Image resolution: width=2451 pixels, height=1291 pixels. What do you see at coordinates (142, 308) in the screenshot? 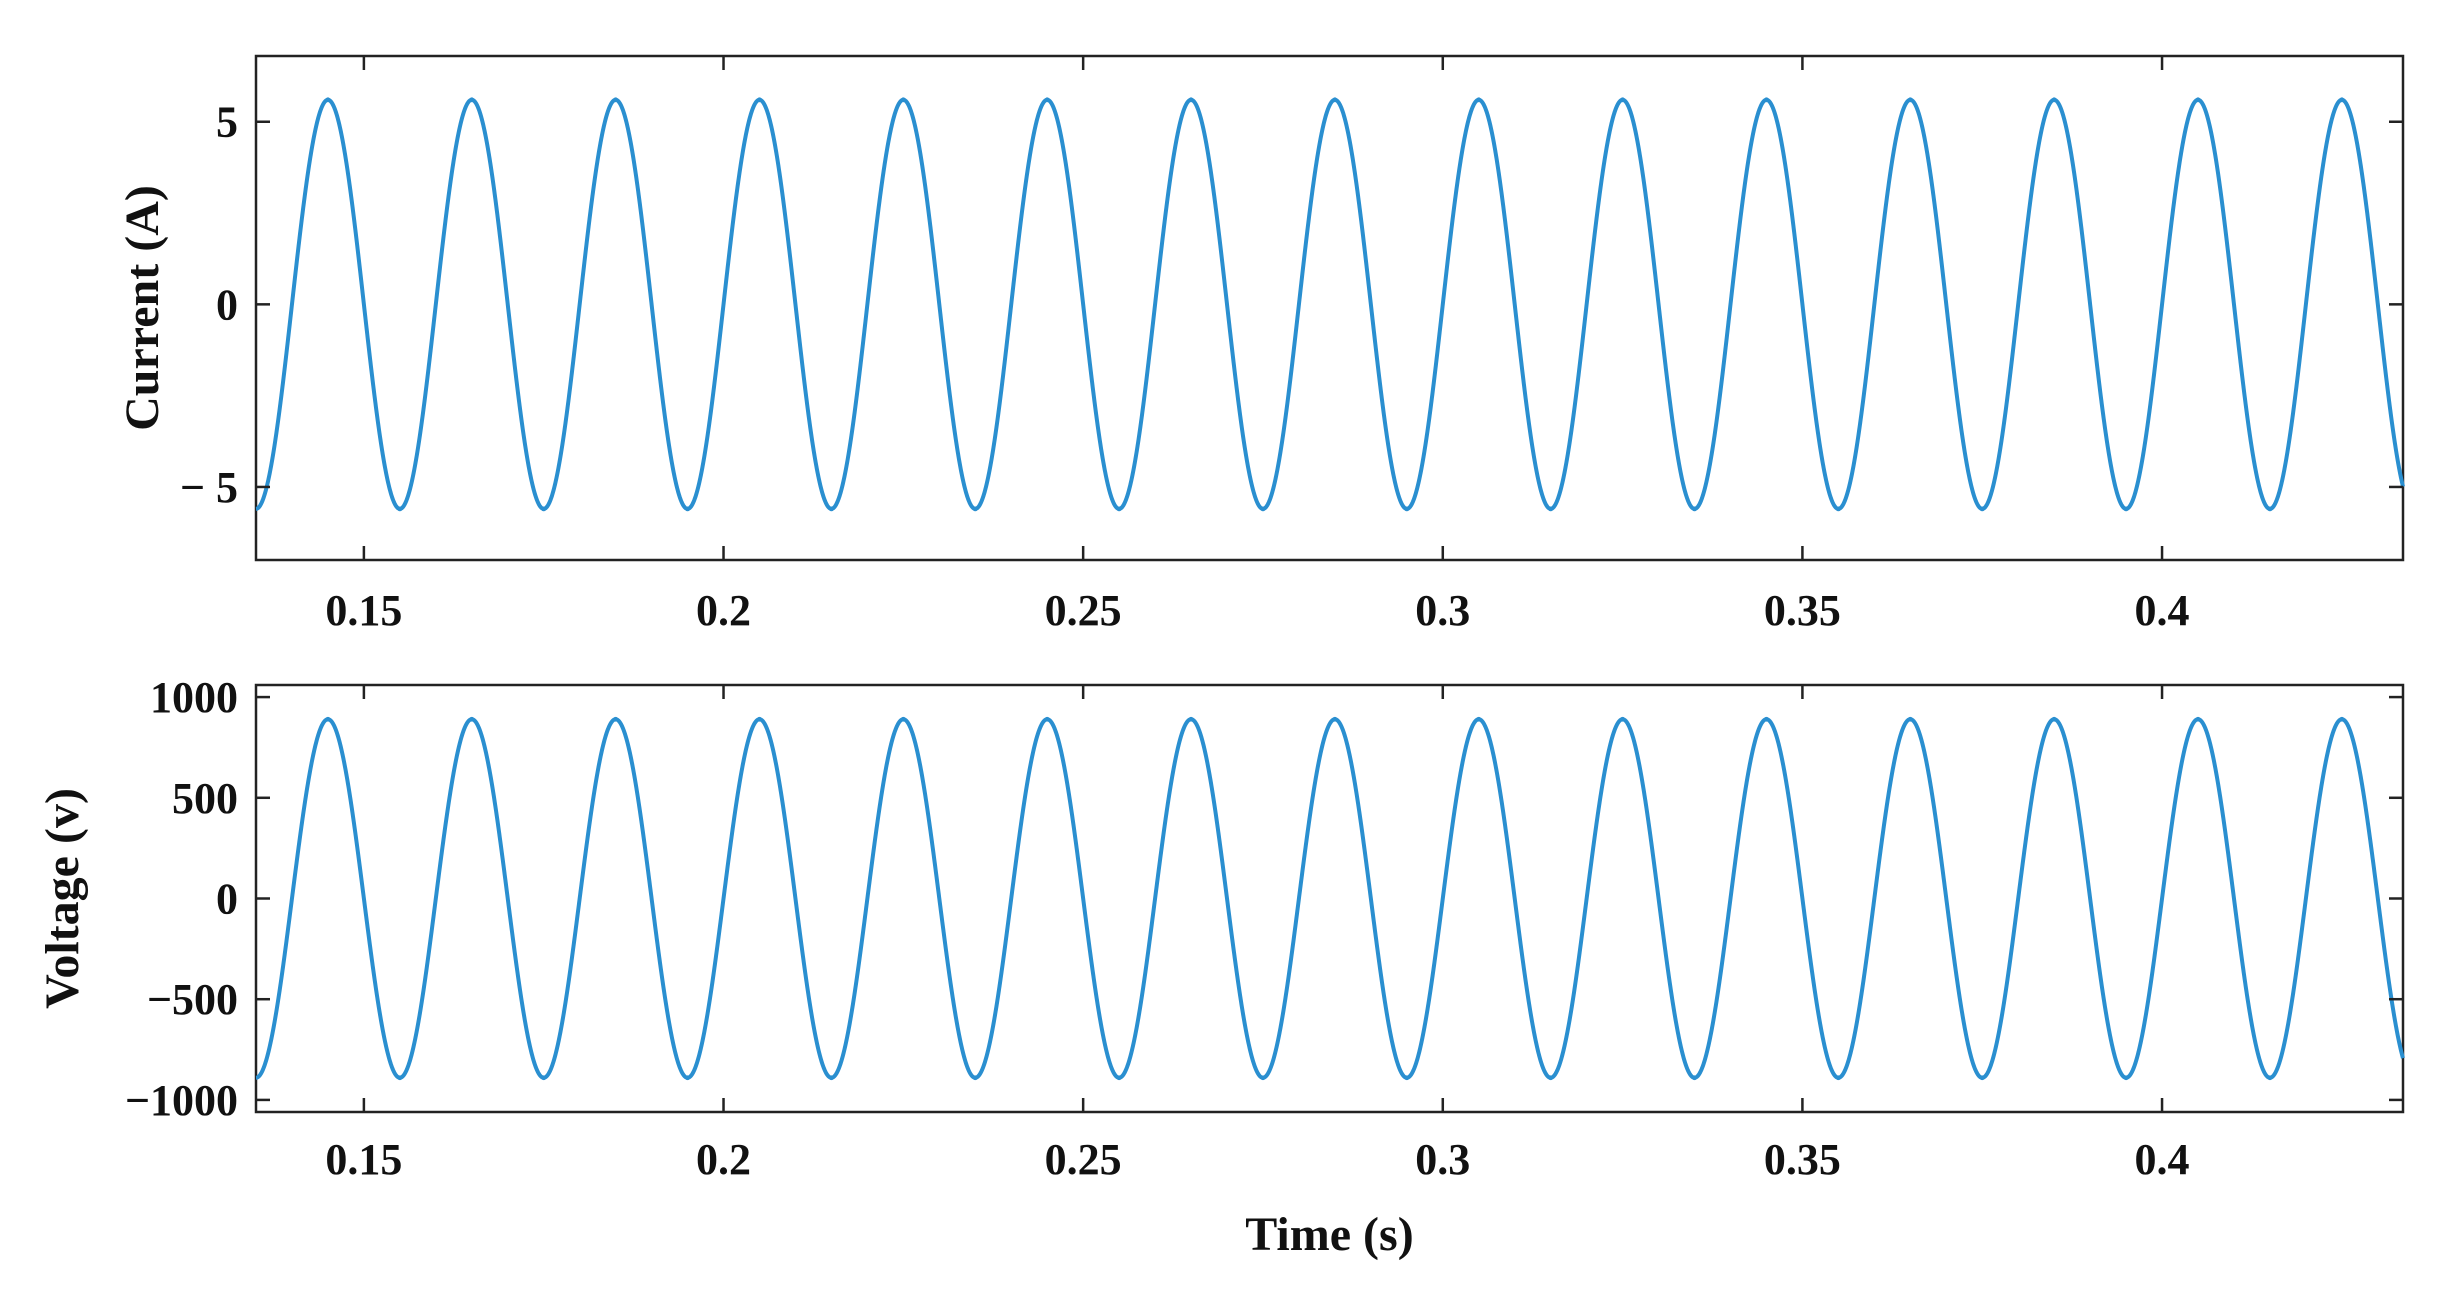
I see `y-axis-label: Current (A)` at bounding box center [142, 308].